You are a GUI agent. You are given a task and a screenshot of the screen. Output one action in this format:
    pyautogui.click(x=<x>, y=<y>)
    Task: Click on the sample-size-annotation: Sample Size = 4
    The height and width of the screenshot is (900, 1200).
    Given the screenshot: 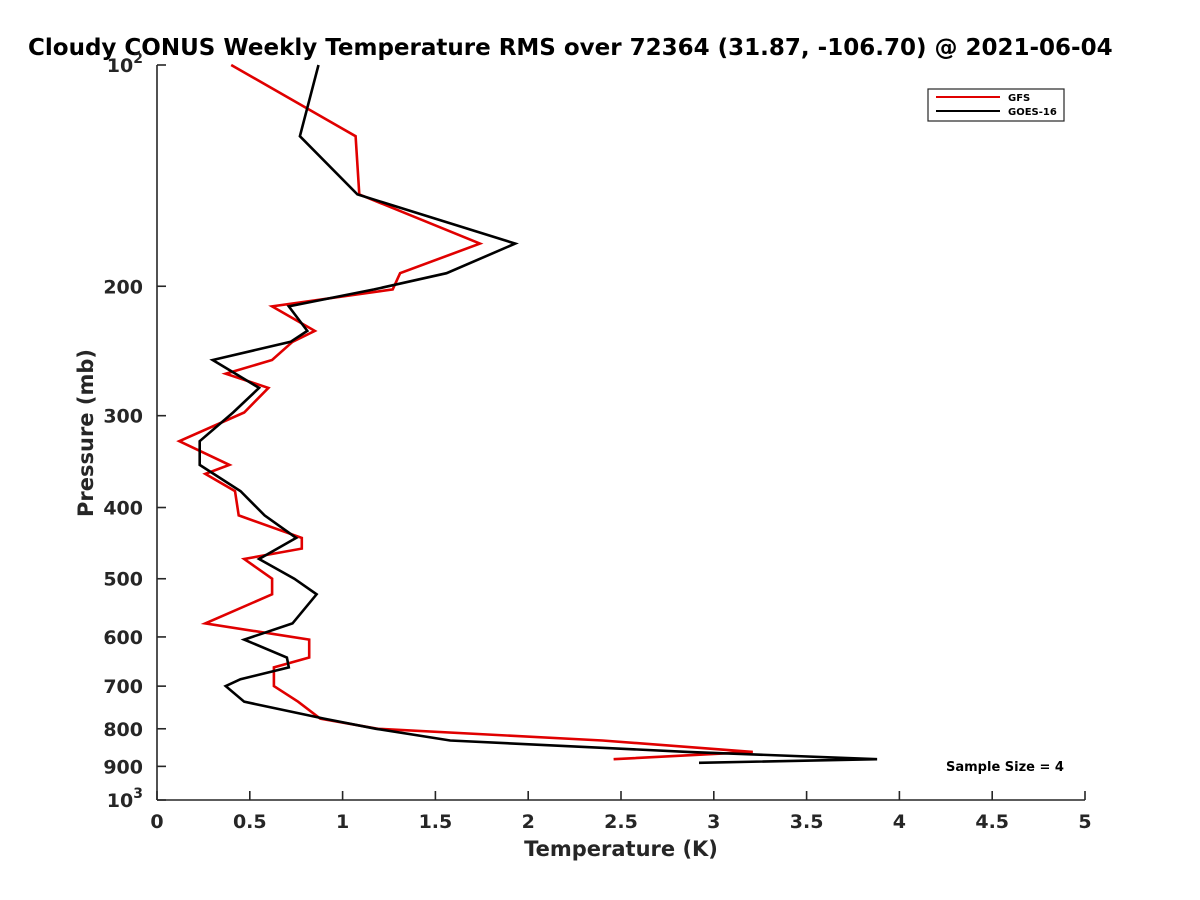 What is the action you would take?
    pyautogui.click(x=1005, y=767)
    